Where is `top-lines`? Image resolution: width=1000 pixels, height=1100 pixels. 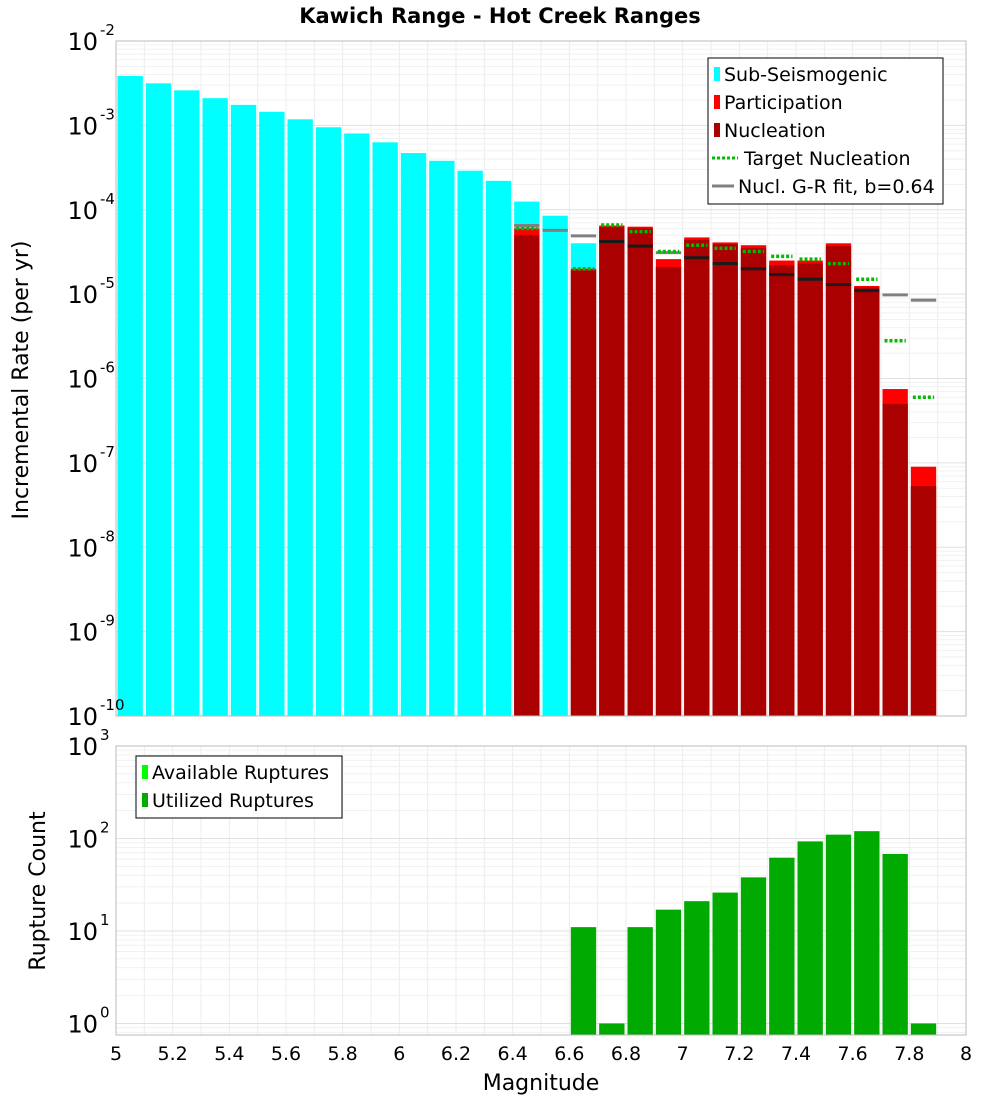 top-lines is located at coordinates (725, 311).